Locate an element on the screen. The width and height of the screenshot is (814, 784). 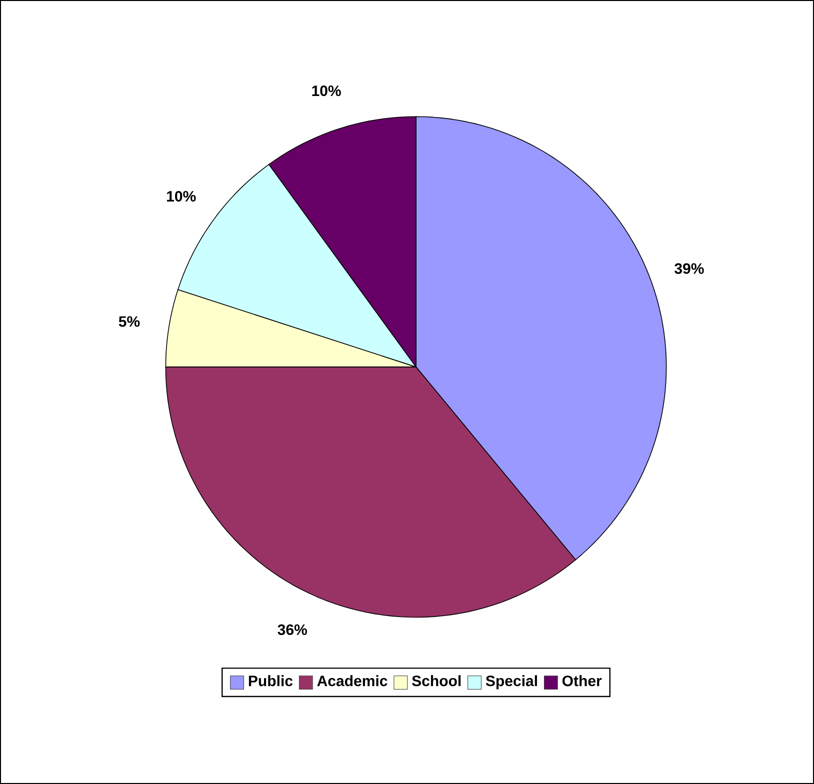
data-label: 39% is located at coordinates (689, 268).